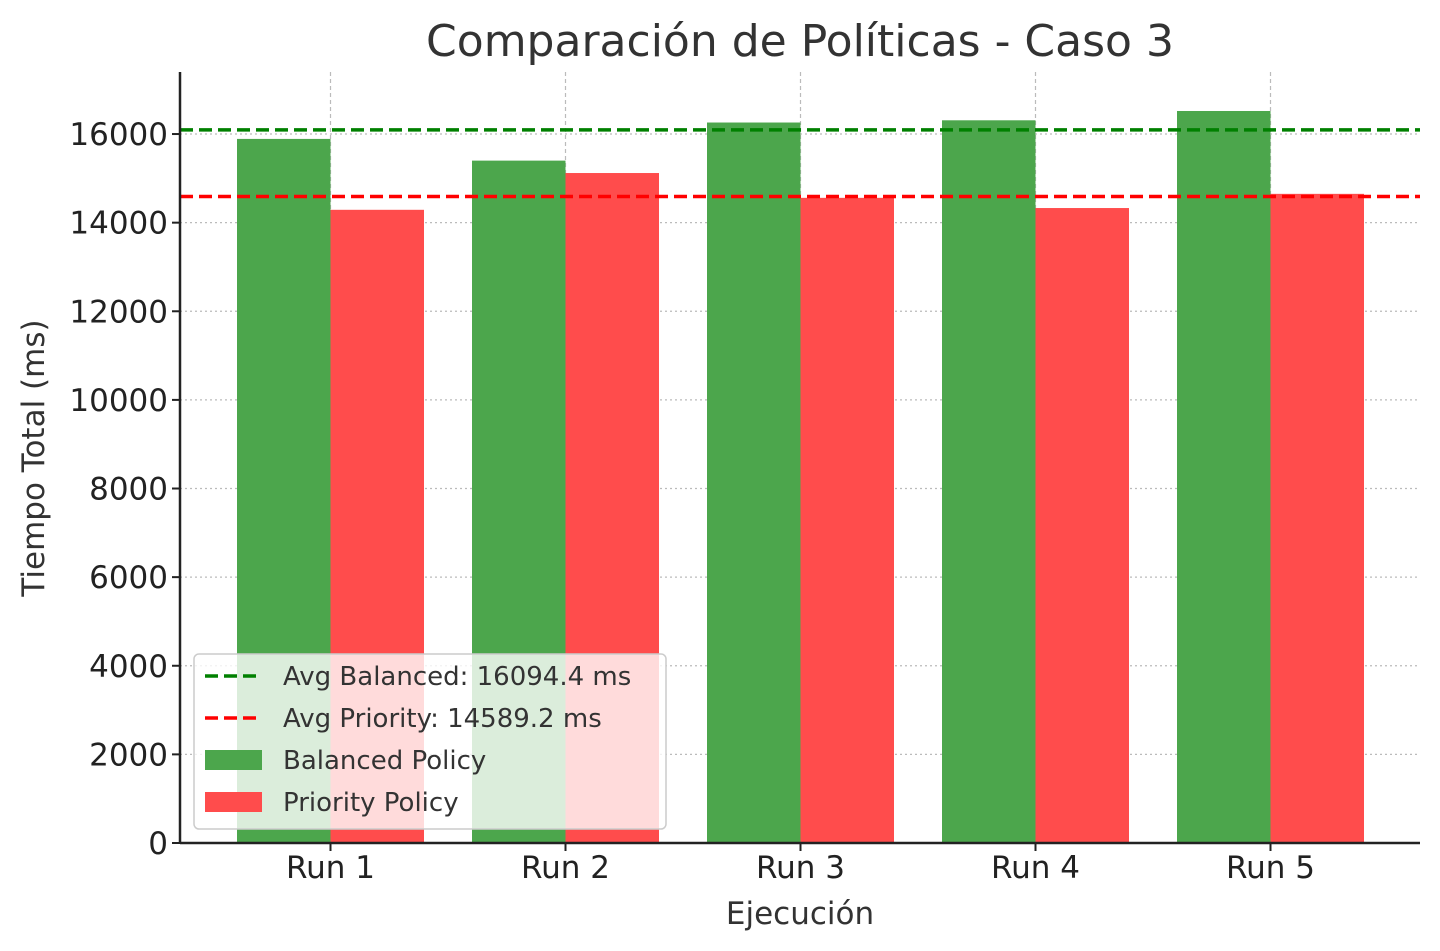 Image resolution: width=1440 pixels, height=951 pixels. I want to click on y-tick-label: 10000, so click(118, 401).